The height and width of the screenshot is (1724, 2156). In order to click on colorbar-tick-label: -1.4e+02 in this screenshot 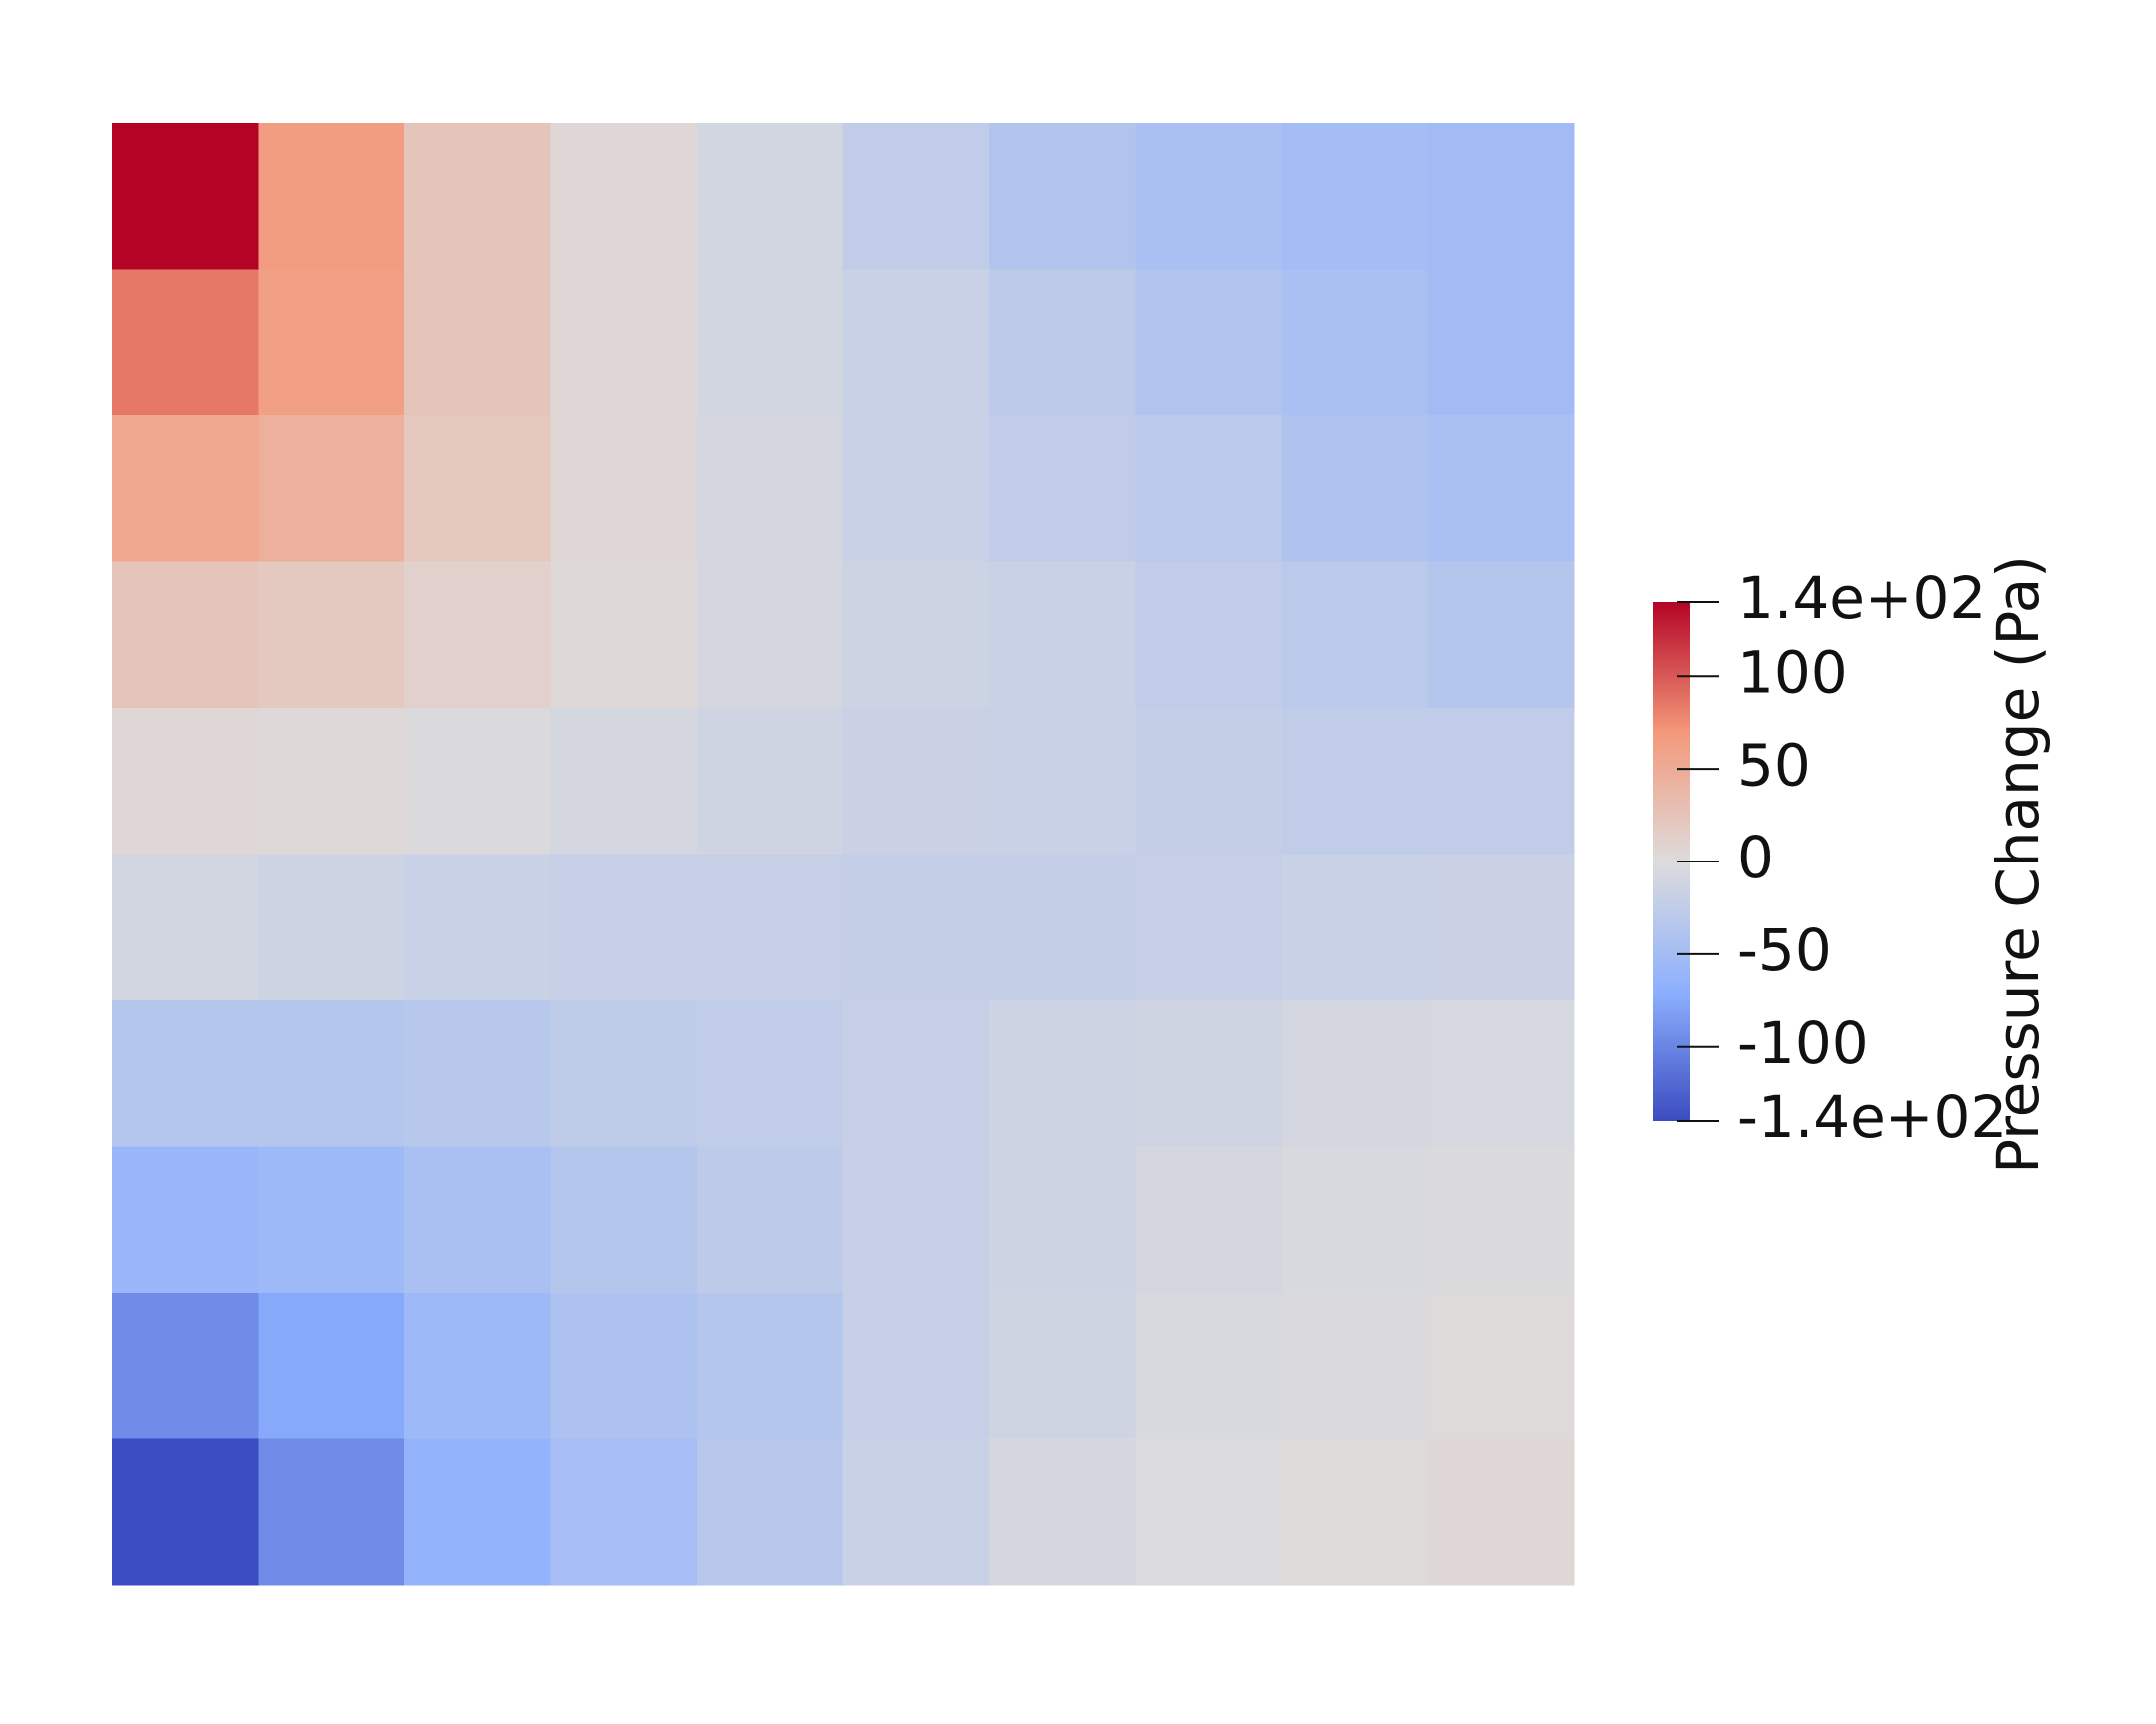, I will do `click(1872, 1117)`.